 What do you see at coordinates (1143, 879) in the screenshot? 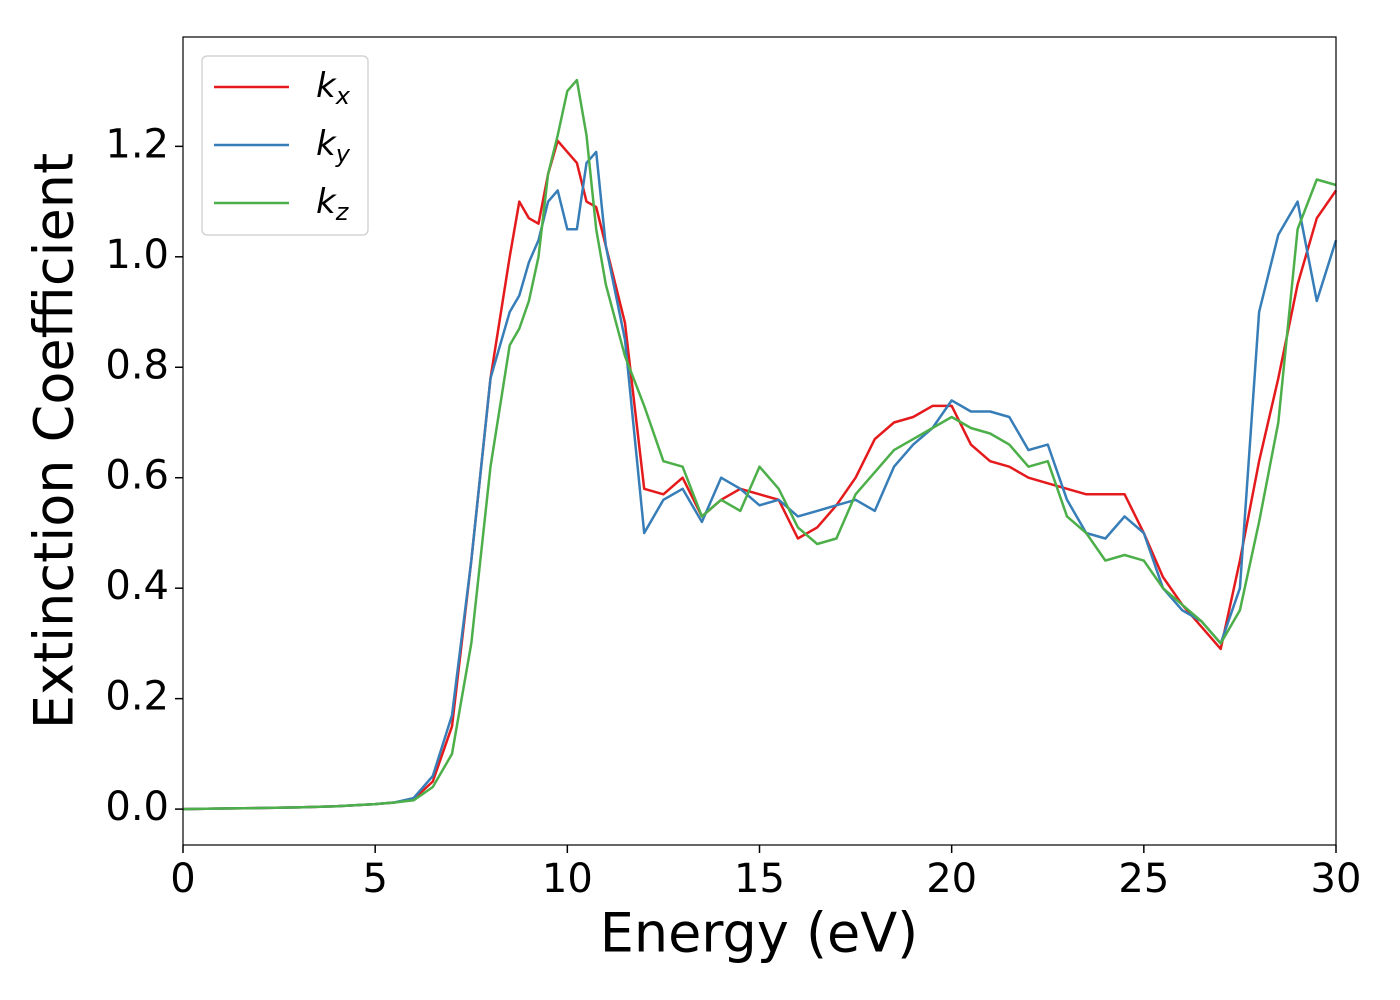
I see `x-tick-label: 25` at bounding box center [1143, 879].